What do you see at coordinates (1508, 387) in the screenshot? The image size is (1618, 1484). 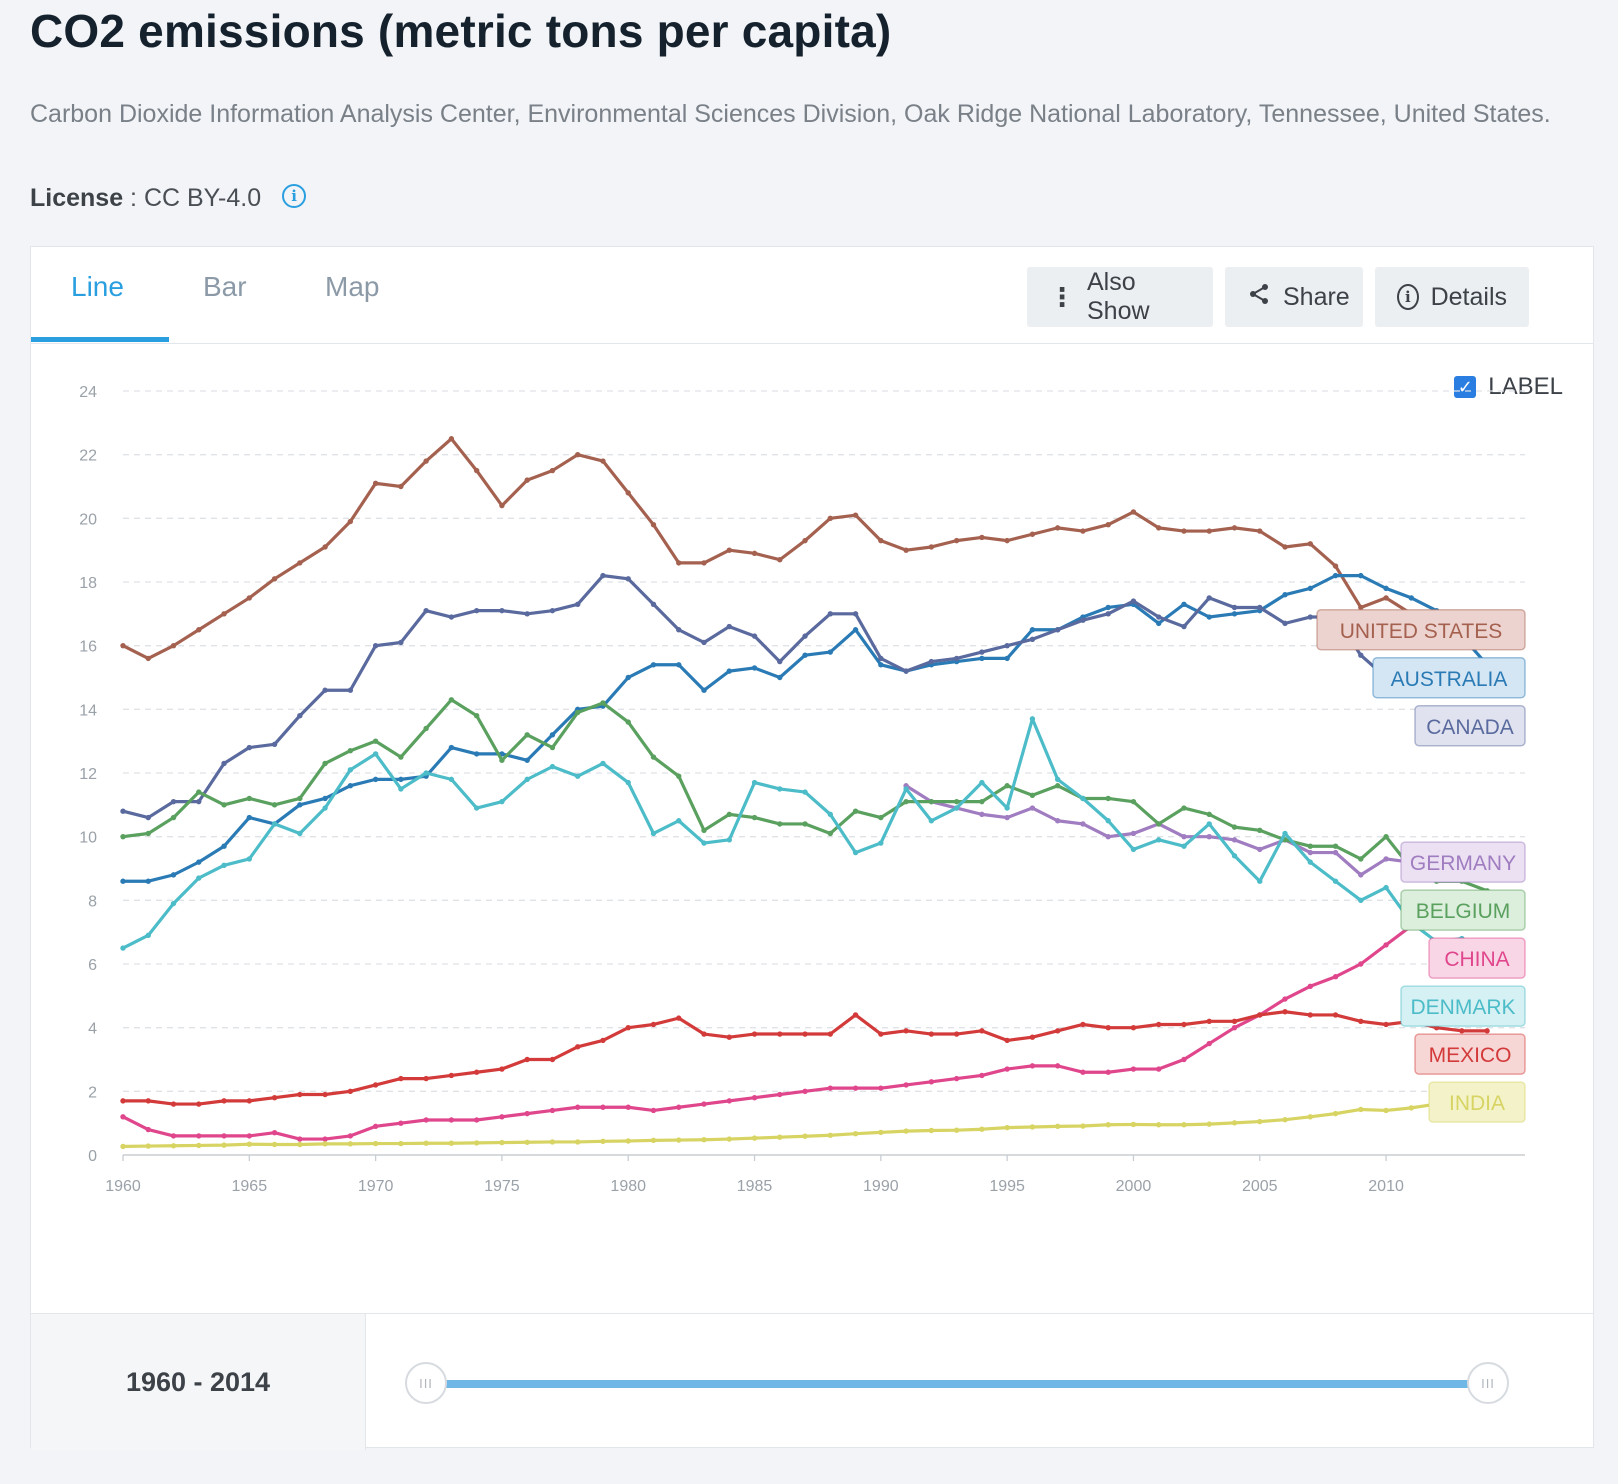 I see `label-toggle: ✓ LABEL` at bounding box center [1508, 387].